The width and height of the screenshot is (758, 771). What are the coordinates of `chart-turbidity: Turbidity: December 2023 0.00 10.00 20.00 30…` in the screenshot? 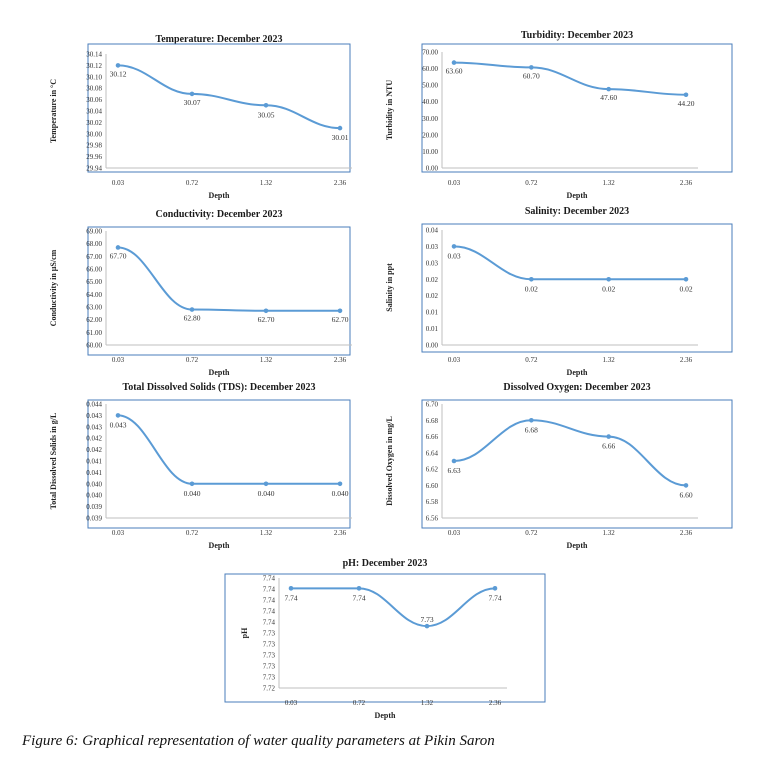 It's located at (558, 113).